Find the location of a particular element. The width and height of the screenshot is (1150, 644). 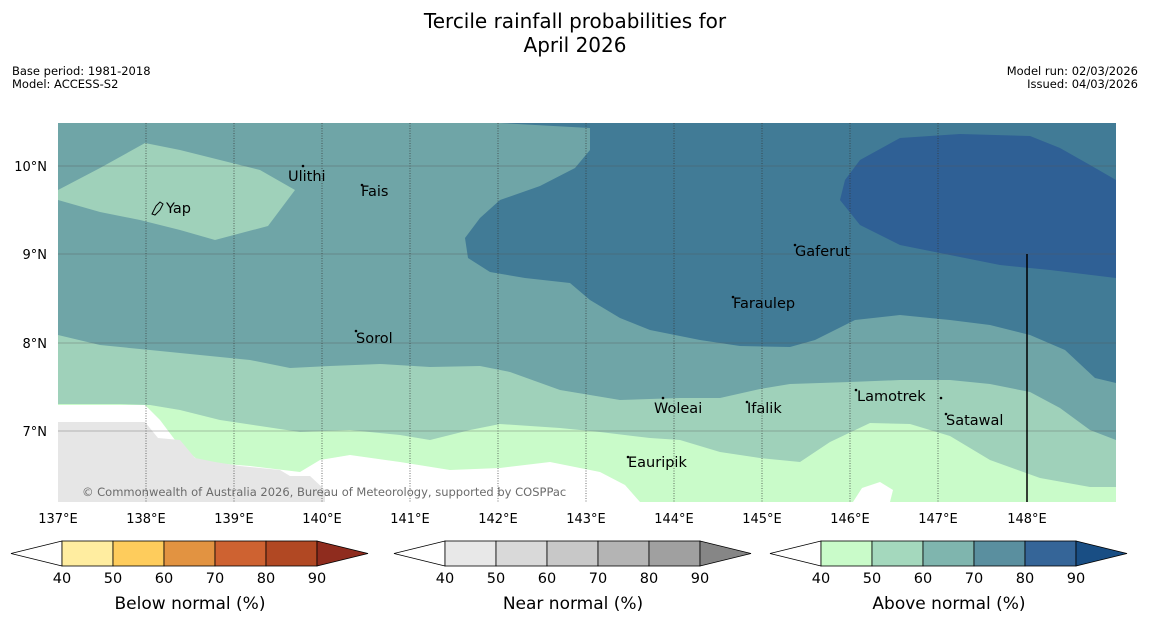

place-satawal: Satawal is located at coordinates (974, 421).